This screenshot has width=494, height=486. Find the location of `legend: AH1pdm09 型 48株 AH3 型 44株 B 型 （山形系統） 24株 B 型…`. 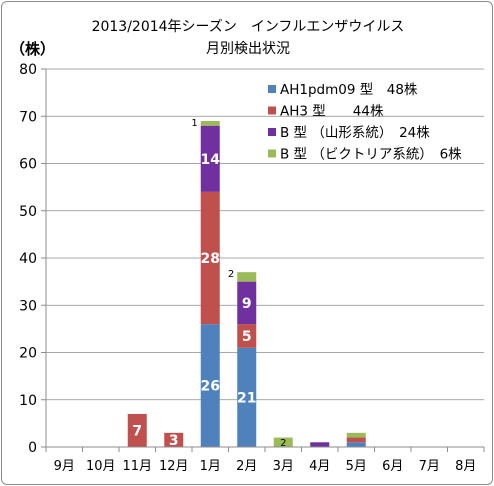

legend: AH1pdm09 型 48株 AH3 型 44株 B 型 （山形系統） 24株 B 型… is located at coordinates (365, 122).